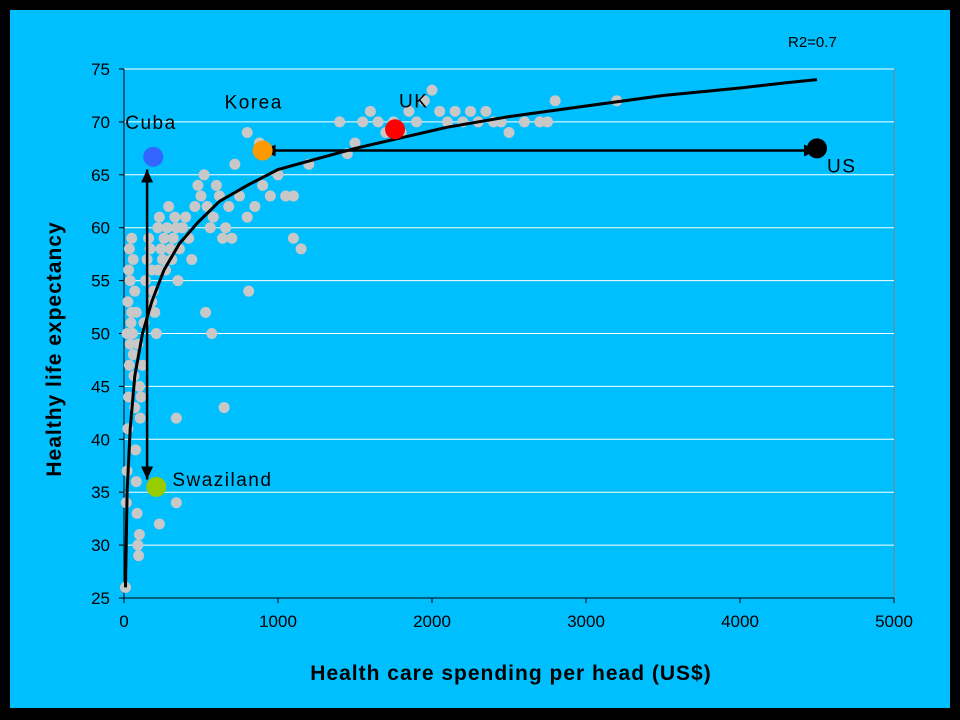 This screenshot has width=960, height=720. What do you see at coordinates (841, 166) in the screenshot?
I see `point-label-us: US` at bounding box center [841, 166].